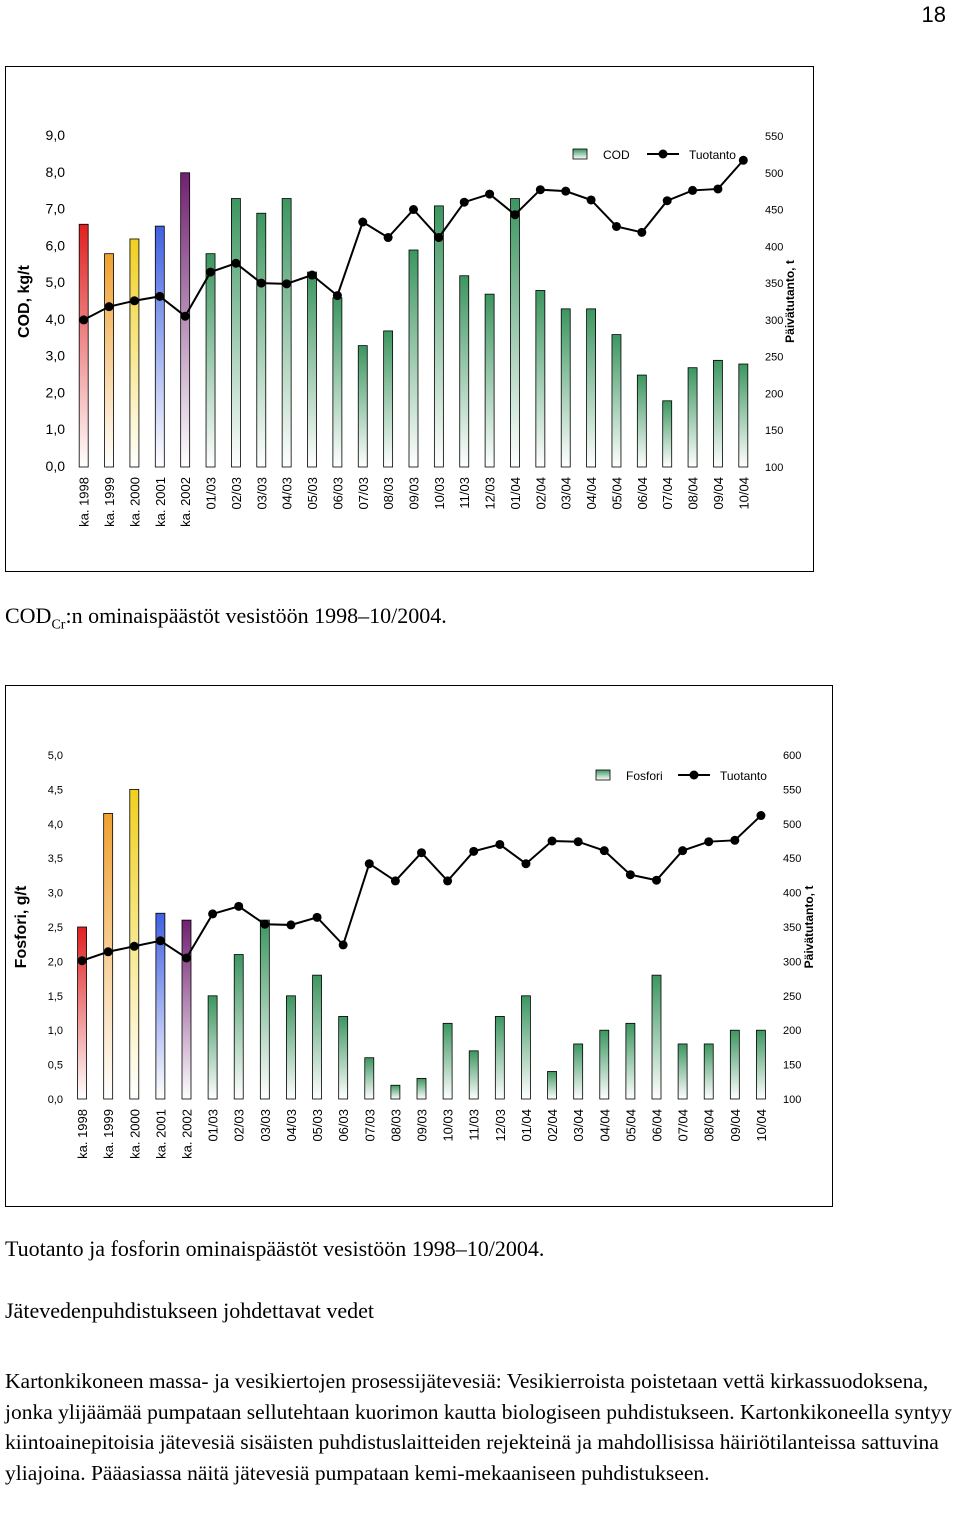 The image size is (960, 1516). What do you see at coordinates (630, 1125) in the screenshot?
I see `x-tick-label: 05/04` at bounding box center [630, 1125].